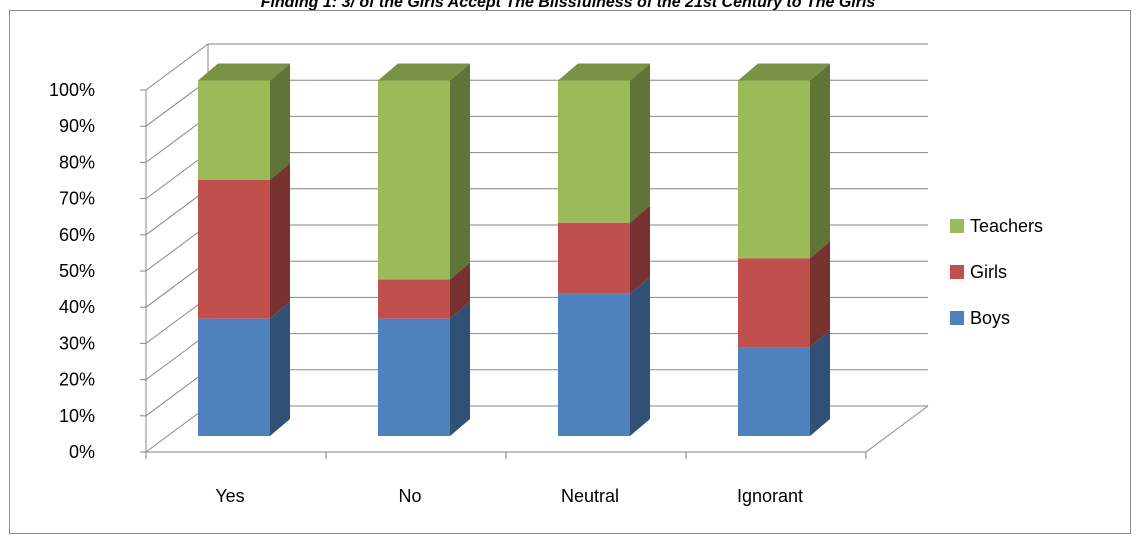 The height and width of the screenshot is (536, 1136). I want to click on legend-label: Girls, so click(988, 272).